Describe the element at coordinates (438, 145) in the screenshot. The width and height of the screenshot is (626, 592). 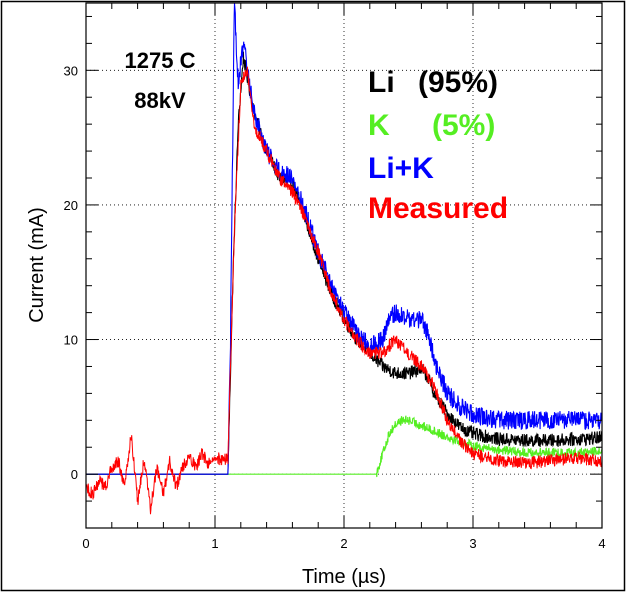
I see `legend: Li (95%) K (5%) Li+K Measured` at that location.